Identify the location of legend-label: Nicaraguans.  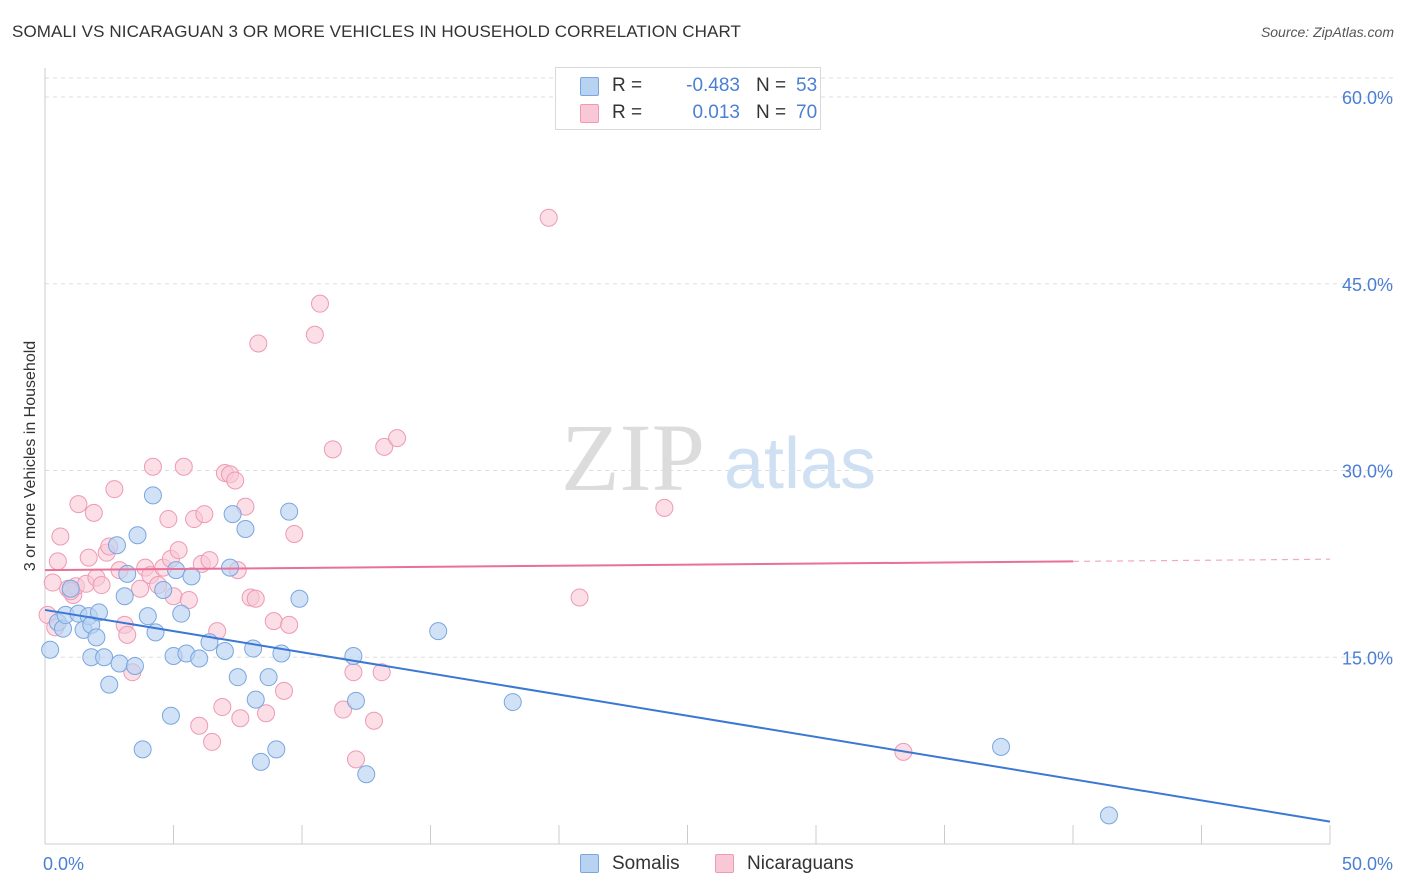
(800, 863).